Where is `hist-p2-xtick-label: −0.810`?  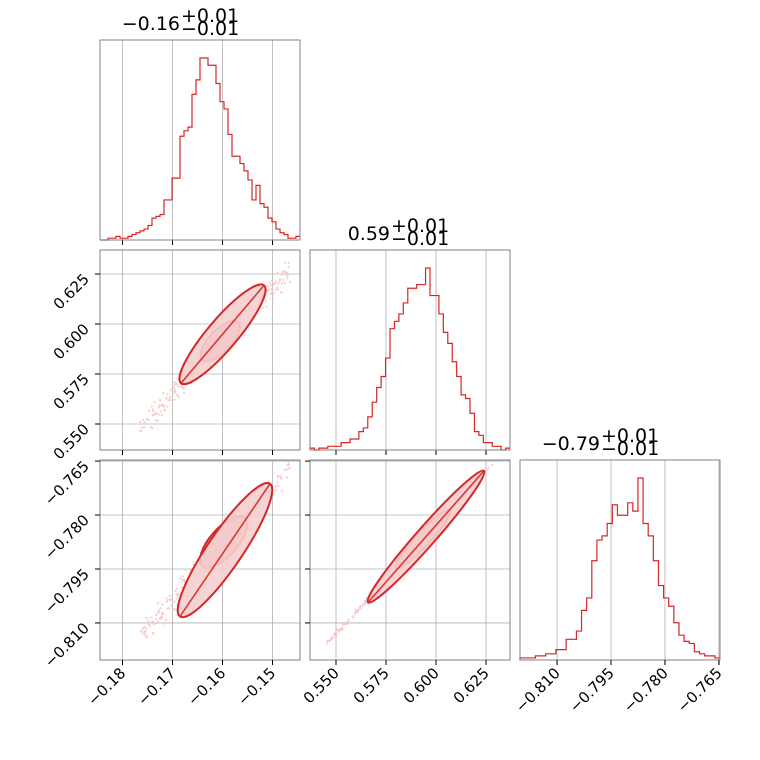
hist-p2-xtick-label: −0.810 is located at coordinates (538, 690).